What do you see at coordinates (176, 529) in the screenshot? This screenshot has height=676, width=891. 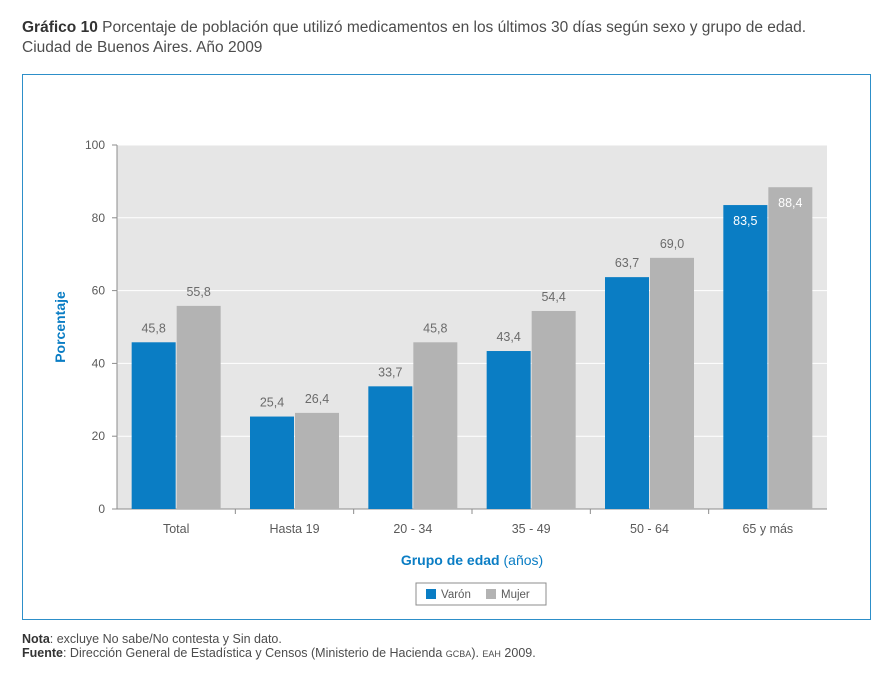 I see `x-tick-label: Total` at bounding box center [176, 529].